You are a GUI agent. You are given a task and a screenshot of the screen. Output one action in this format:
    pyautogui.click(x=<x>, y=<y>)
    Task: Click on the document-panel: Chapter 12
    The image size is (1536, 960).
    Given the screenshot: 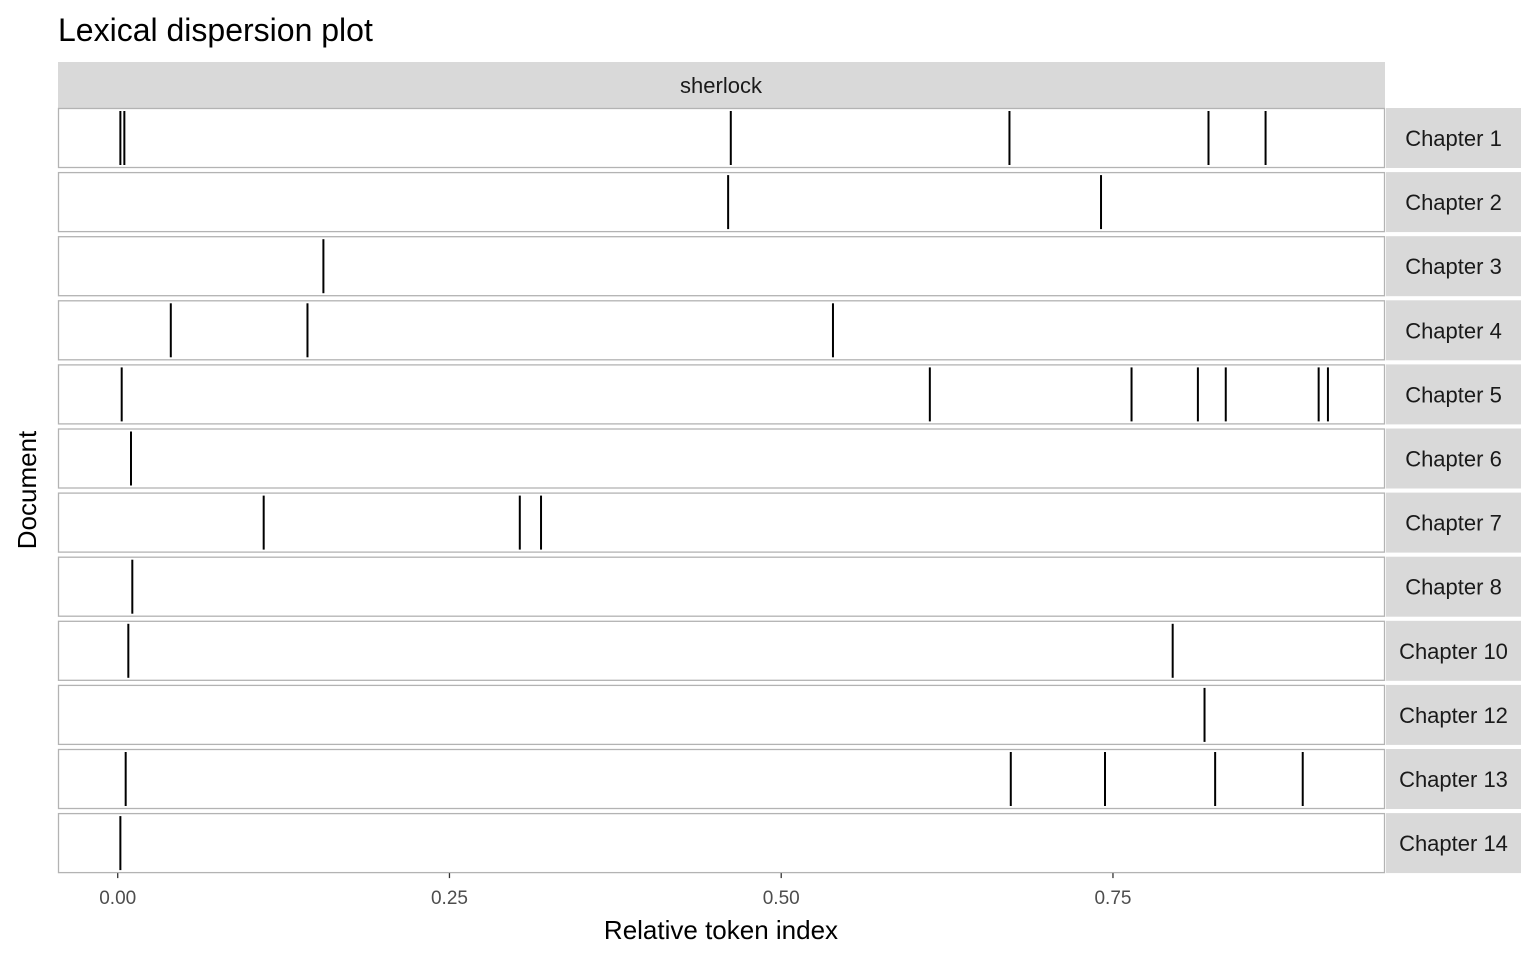 What is the action you would take?
    pyautogui.click(x=789, y=715)
    